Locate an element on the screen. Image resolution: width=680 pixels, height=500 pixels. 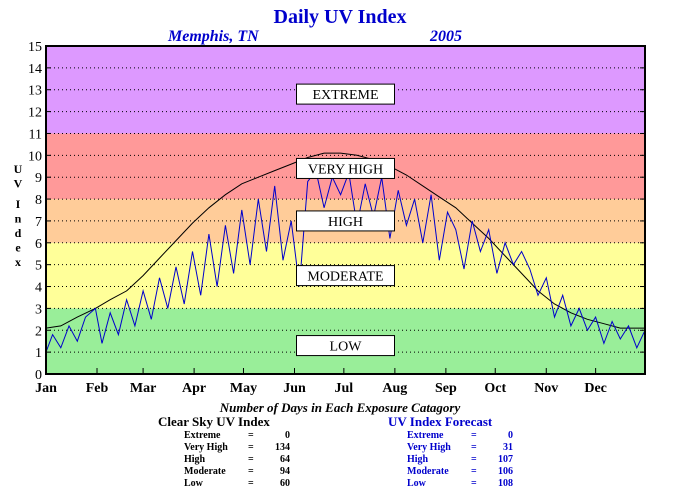
y-tick-label: 9 is located at coordinates (38, 178).